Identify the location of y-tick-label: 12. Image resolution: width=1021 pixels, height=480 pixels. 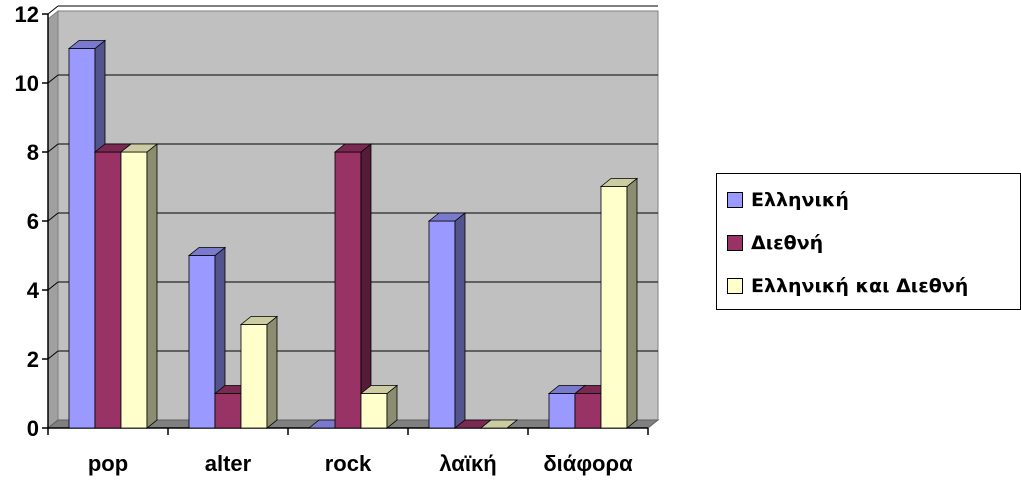
(27, 14).